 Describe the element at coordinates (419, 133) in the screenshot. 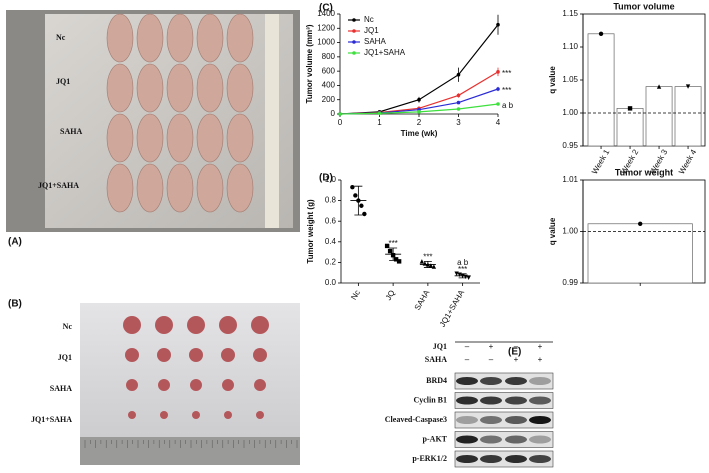

I see `x-axis-label: Time (wk)` at that location.